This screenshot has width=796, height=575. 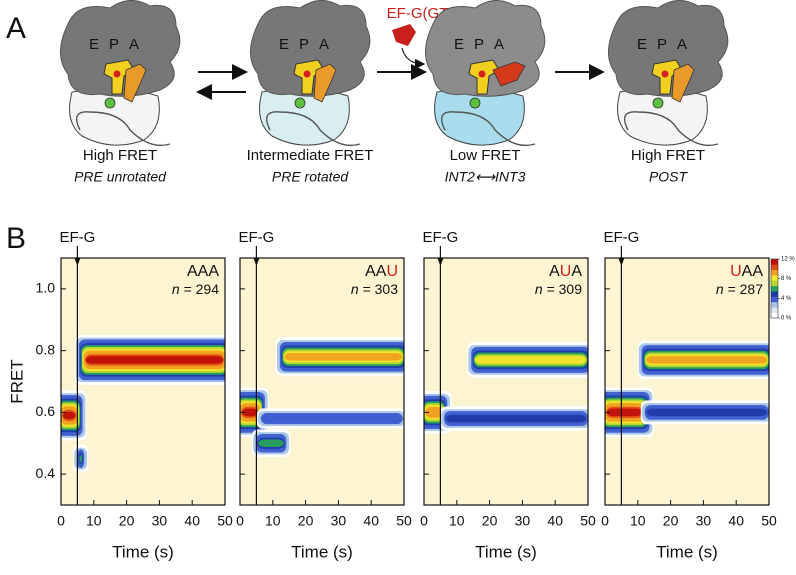 I want to click on sample-size: n = 287, so click(x=739, y=289).